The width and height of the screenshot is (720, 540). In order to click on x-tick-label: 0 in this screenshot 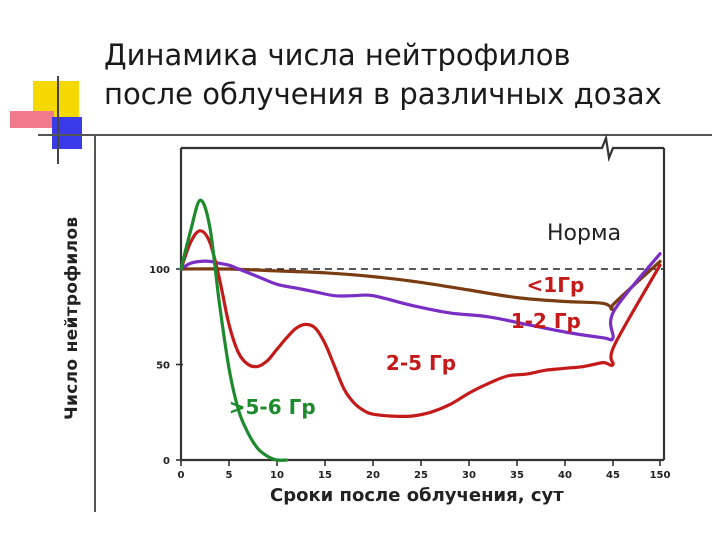, I will do `click(181, 475)`.